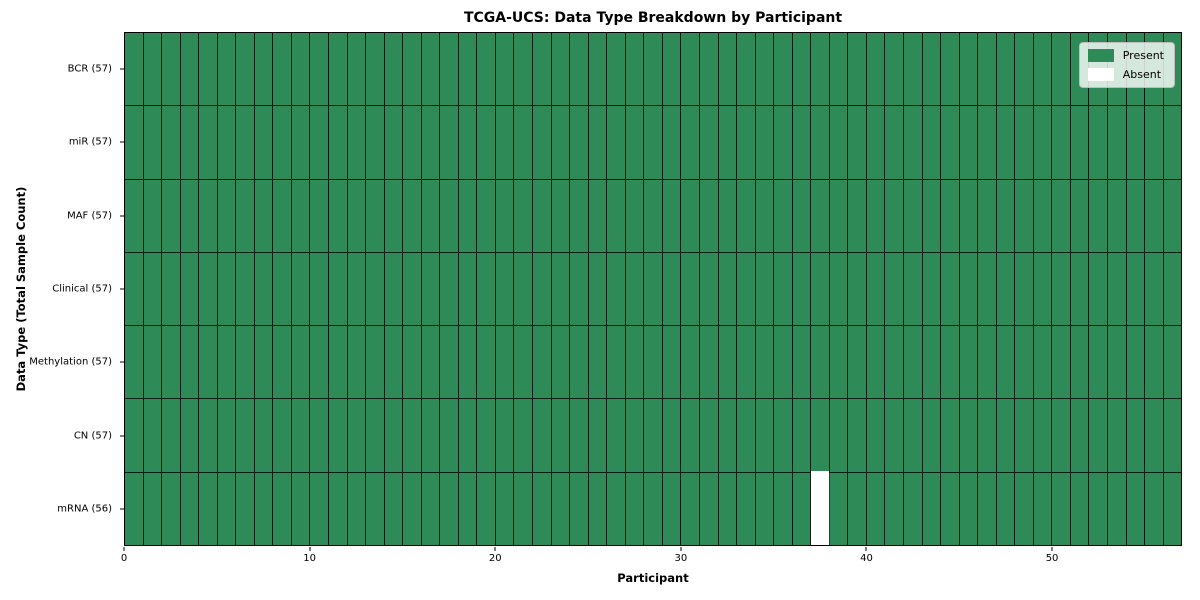 This screenshot has width=1200, height=600. I want to click on legend: Present Absent, so click(1126, 65).